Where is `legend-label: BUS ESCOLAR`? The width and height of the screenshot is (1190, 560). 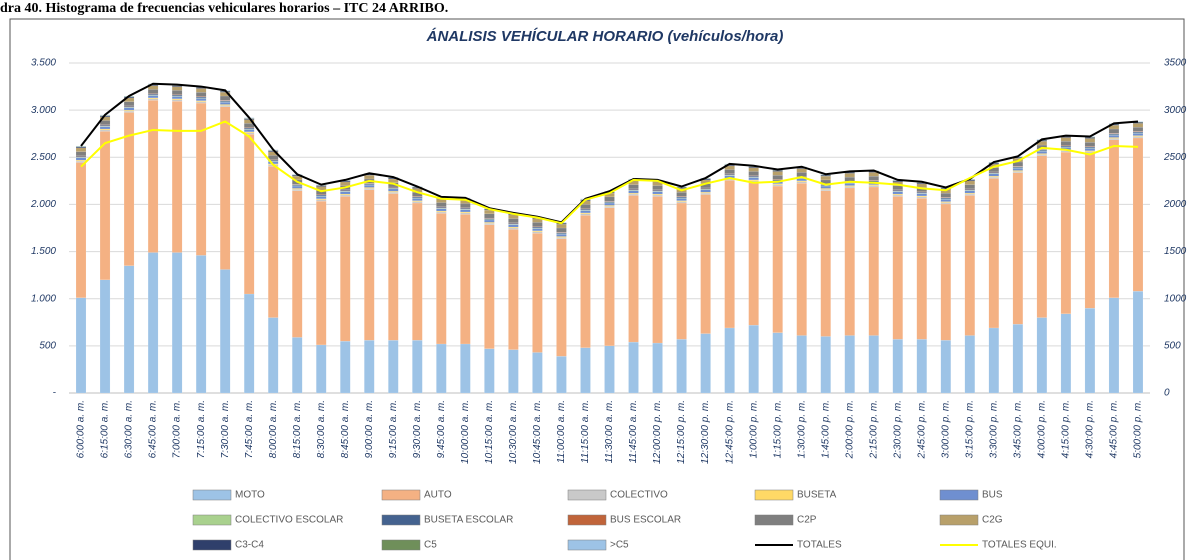
legend-label: BUS ESCOLAR is located at coordinates (645, 520).